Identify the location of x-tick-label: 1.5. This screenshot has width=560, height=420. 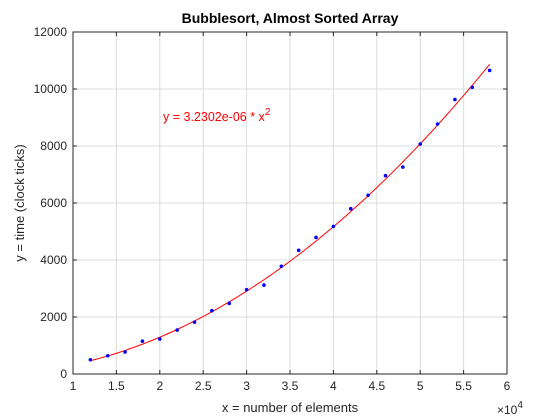
(116, 386).